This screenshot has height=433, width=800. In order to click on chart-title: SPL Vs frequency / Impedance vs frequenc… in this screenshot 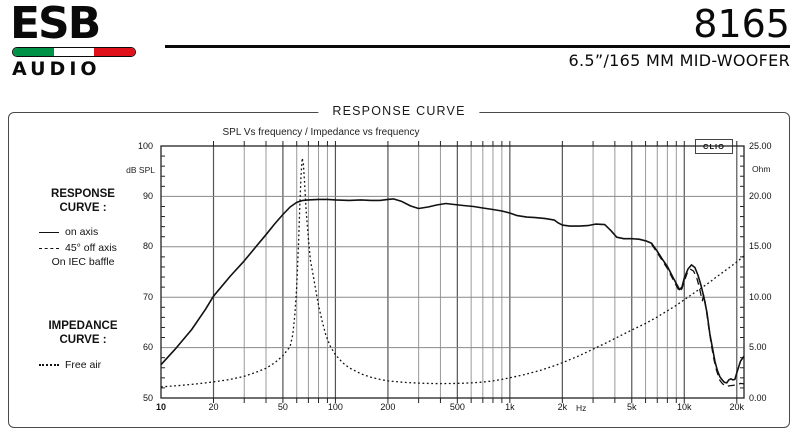, I will do `click(321, 132)`.